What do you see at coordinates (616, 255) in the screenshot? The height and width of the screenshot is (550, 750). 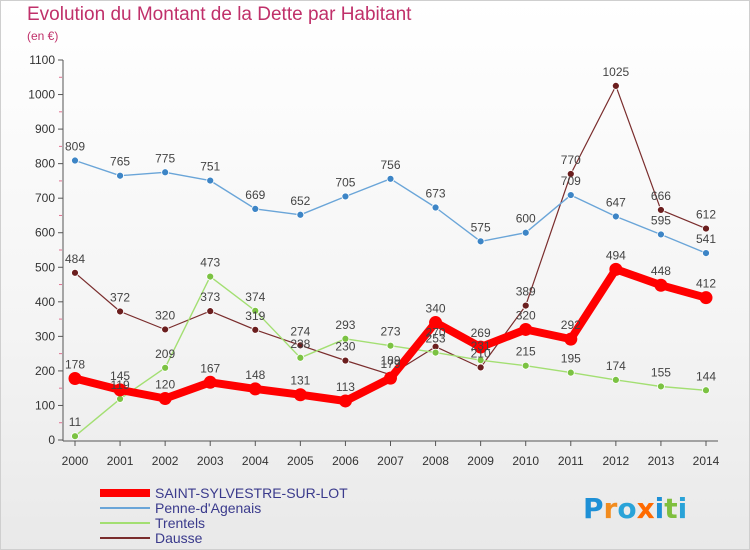 I see `data-label: 494` at bounding box center [616, 255].